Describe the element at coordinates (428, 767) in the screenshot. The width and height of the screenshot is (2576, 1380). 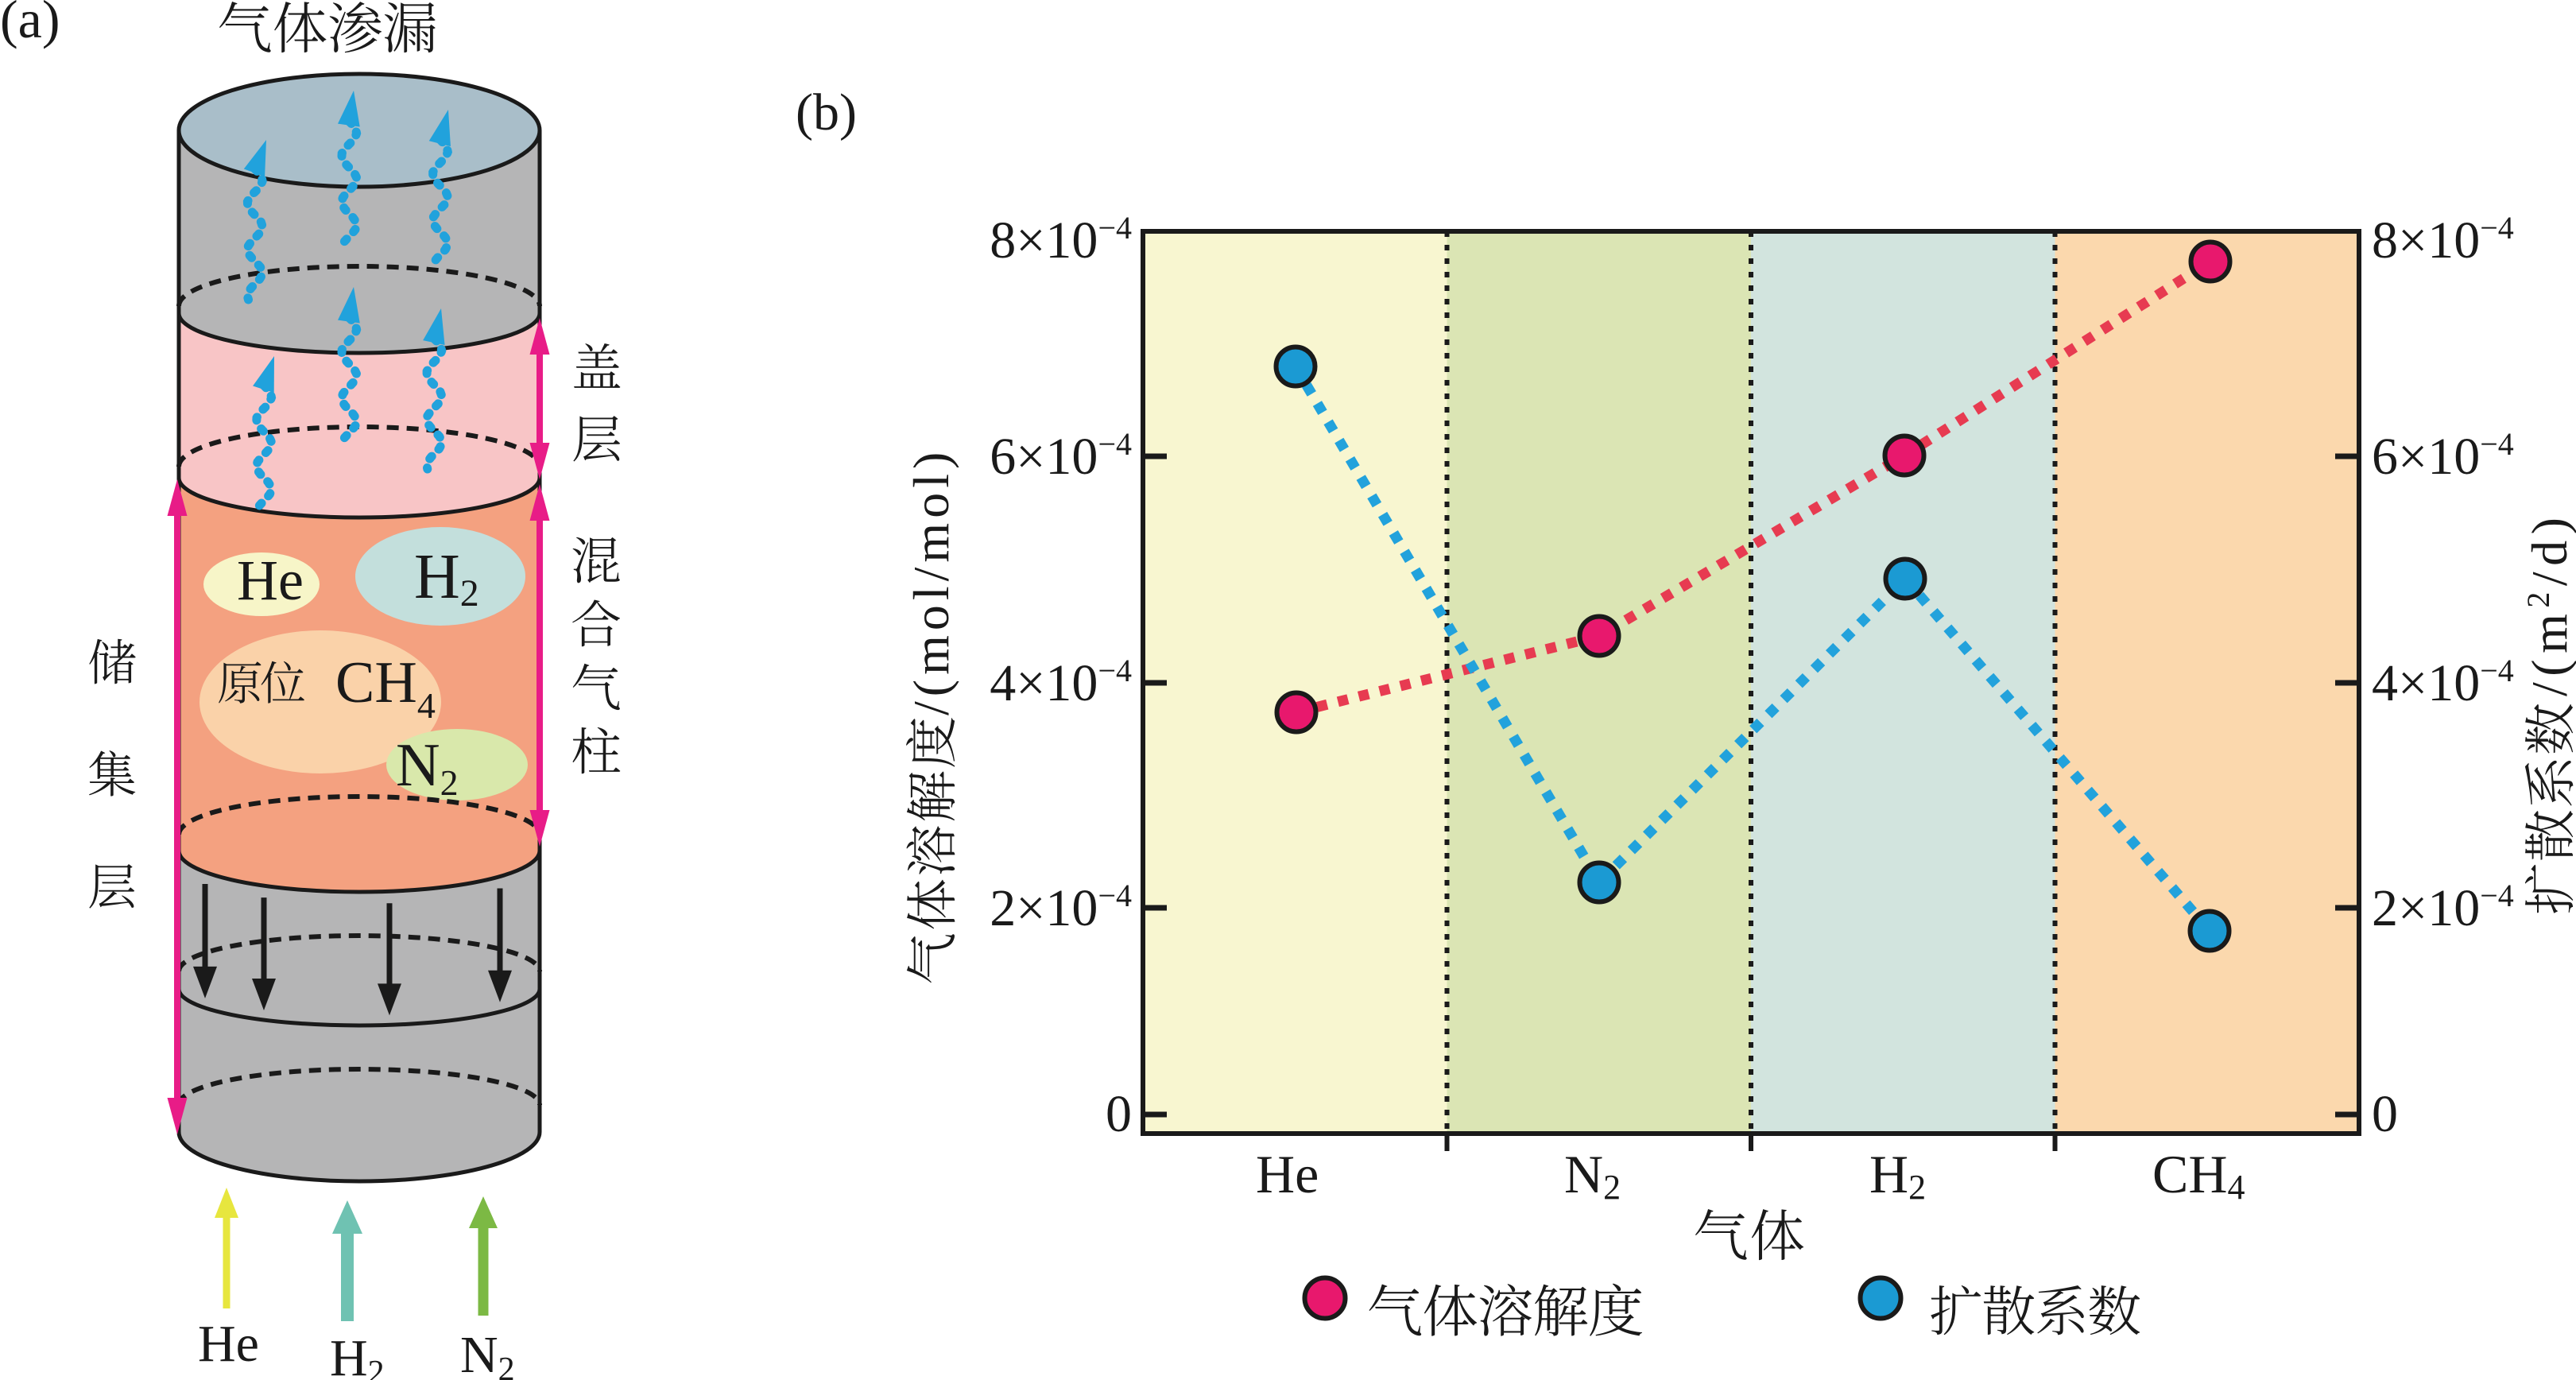
I see `svg-text: N2` at that location.